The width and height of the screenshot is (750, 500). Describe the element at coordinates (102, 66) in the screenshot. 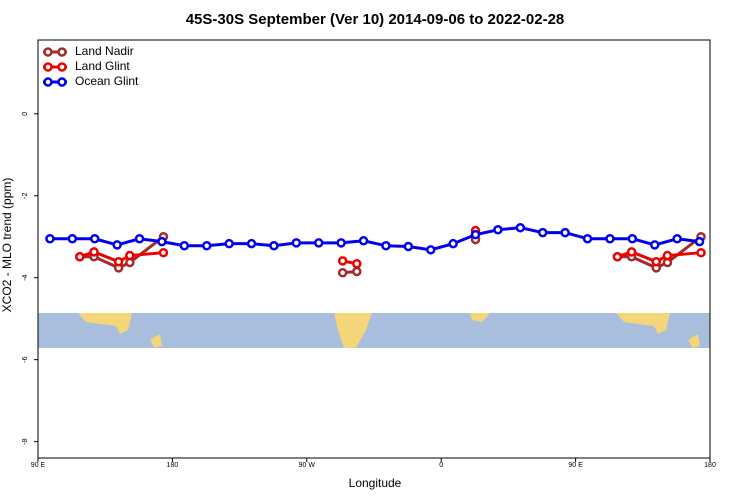

I see `legend-label: Land Glint` at that location.